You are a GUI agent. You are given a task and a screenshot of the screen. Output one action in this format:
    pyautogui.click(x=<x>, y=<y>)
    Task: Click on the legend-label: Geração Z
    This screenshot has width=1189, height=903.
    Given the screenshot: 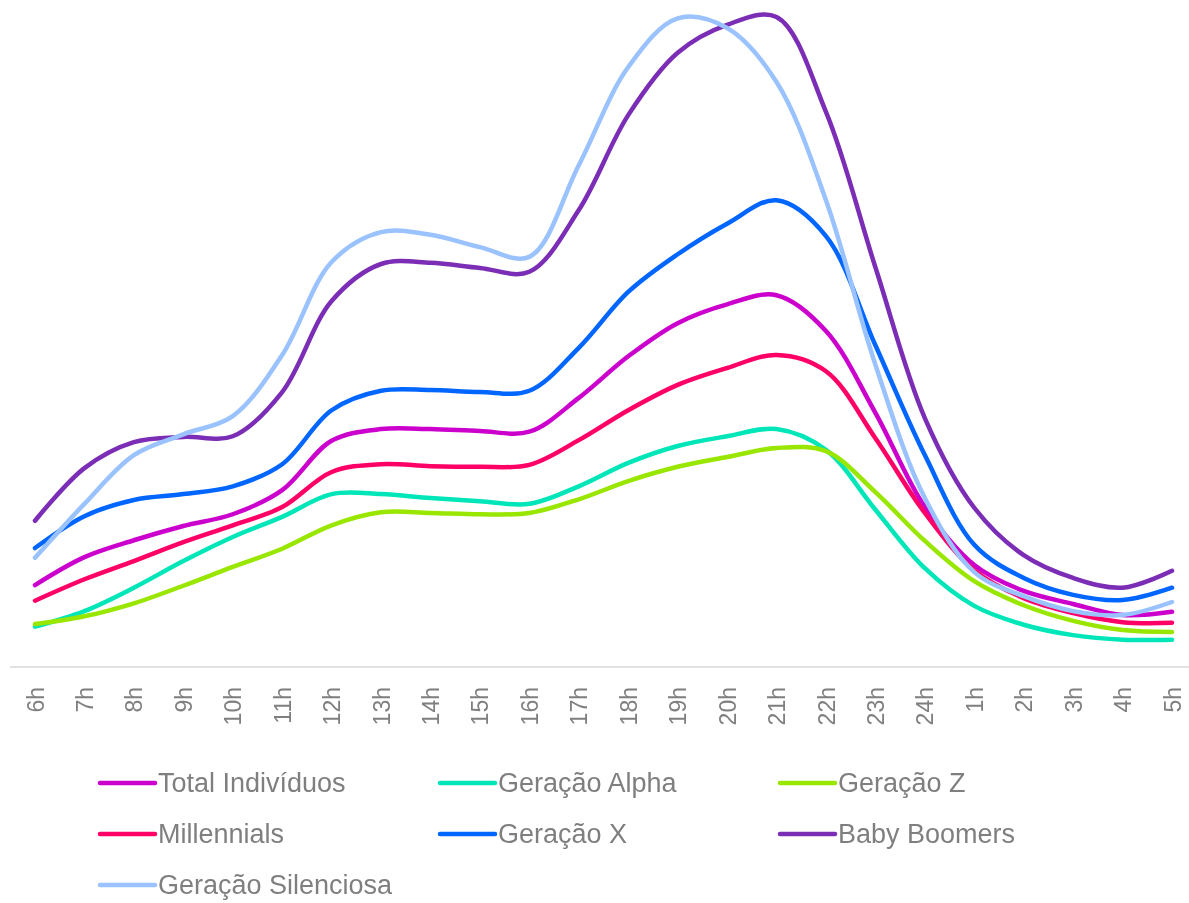 What is the action you would take?
    pyautogui.click(x=902, y=783)
    